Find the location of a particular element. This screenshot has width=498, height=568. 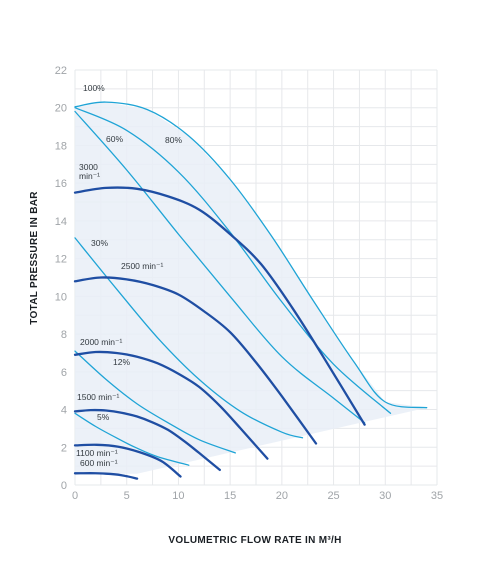

y-tick-label: 18 is located at coordinates (61, 146).